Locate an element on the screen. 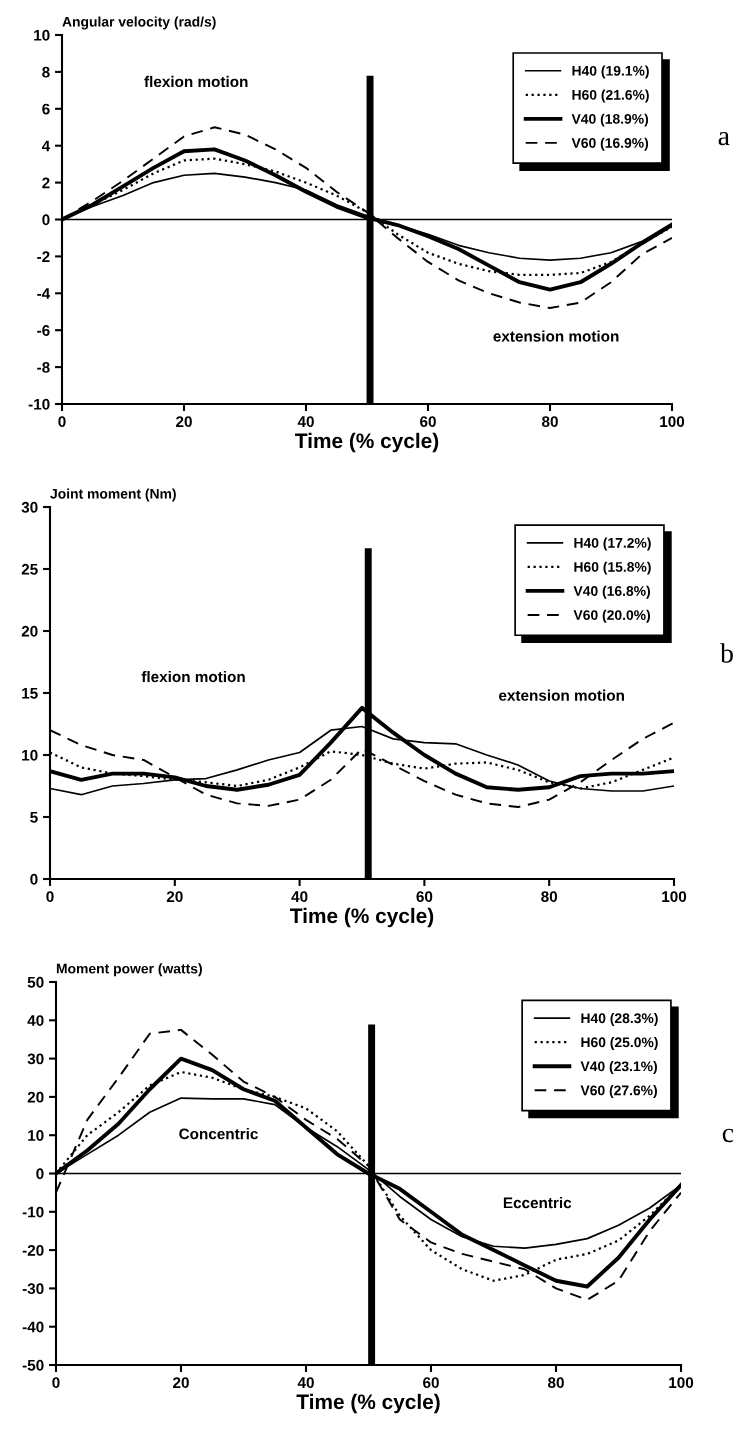 The height and width of the screenshot is (1437, 755). annotation: Eccentric is located at coordinates (537, 1203).